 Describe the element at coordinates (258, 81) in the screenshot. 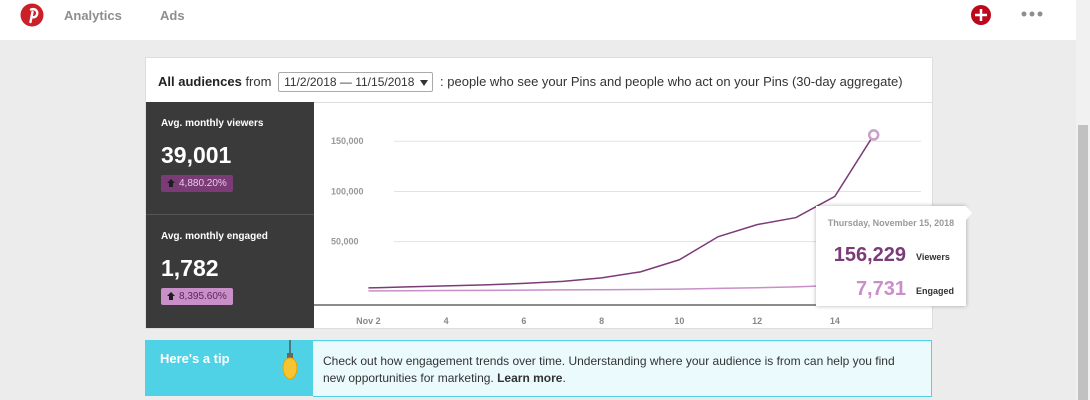

I see `from-text: from` at that location.